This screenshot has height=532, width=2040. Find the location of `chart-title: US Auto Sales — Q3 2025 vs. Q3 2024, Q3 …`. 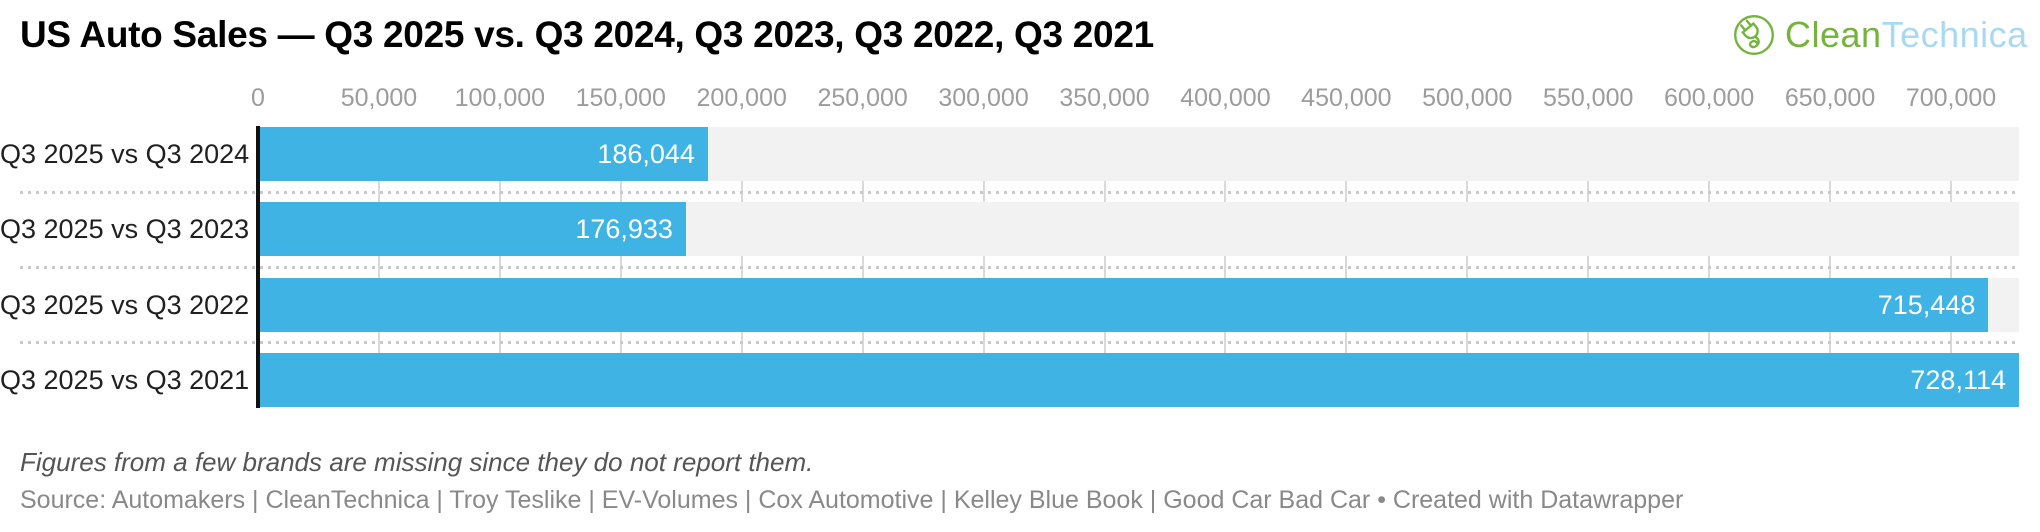

chart-title: US Auto Sales — Q3 2025 vs. Q3 2024, Q3 … is located at coordinates (587, 34).